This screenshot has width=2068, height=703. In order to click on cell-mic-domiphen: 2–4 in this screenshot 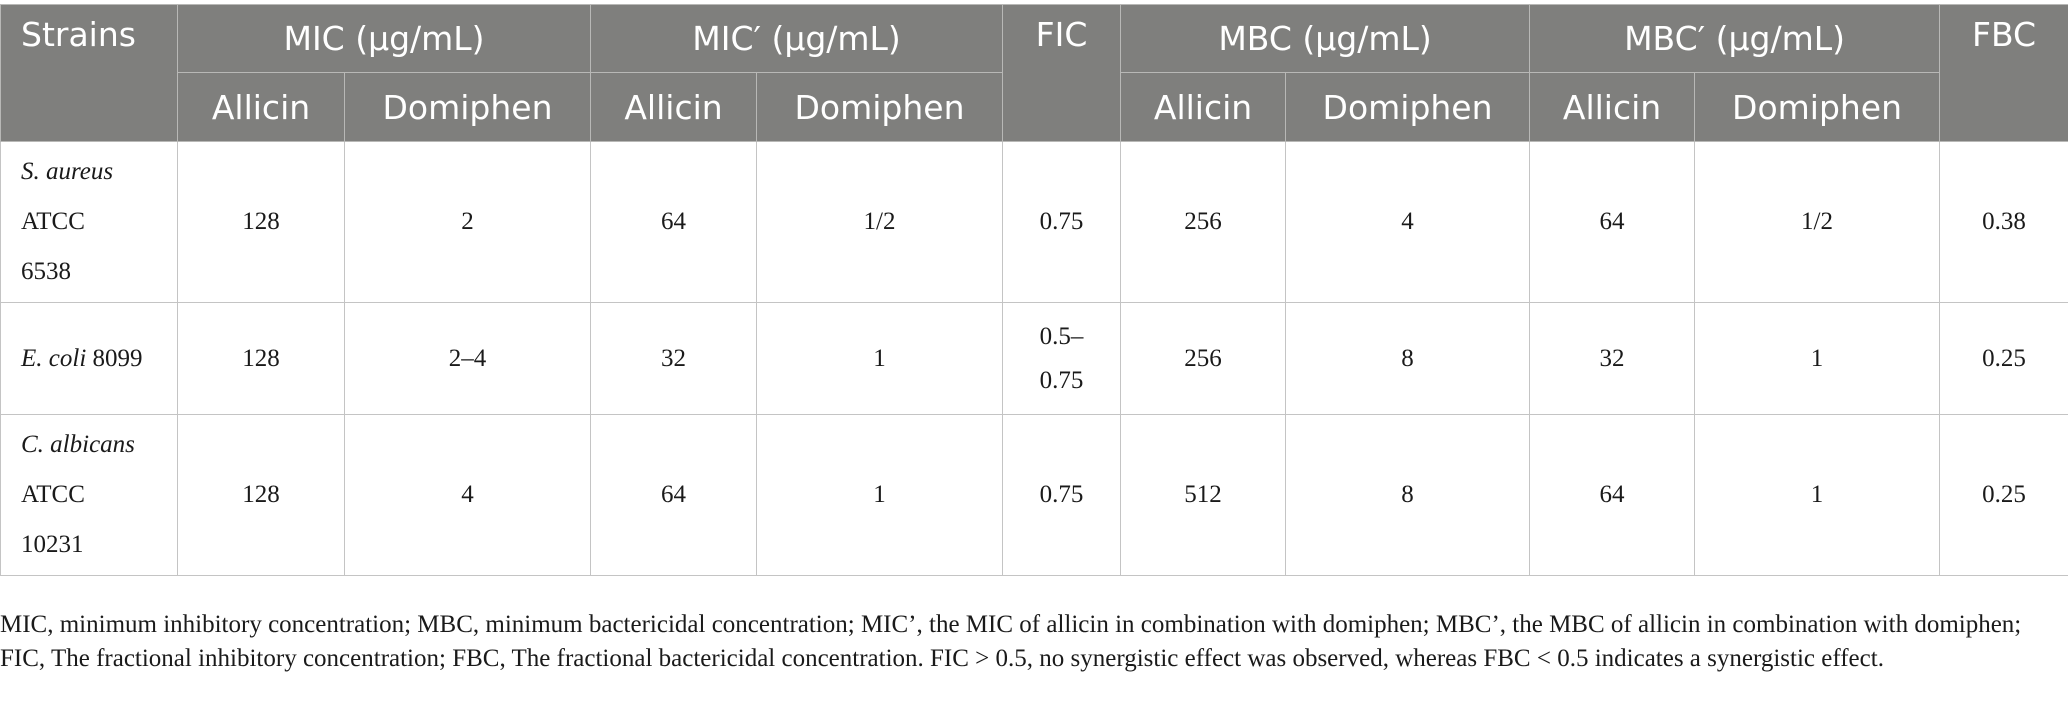, I will do `click(467, 358)`.